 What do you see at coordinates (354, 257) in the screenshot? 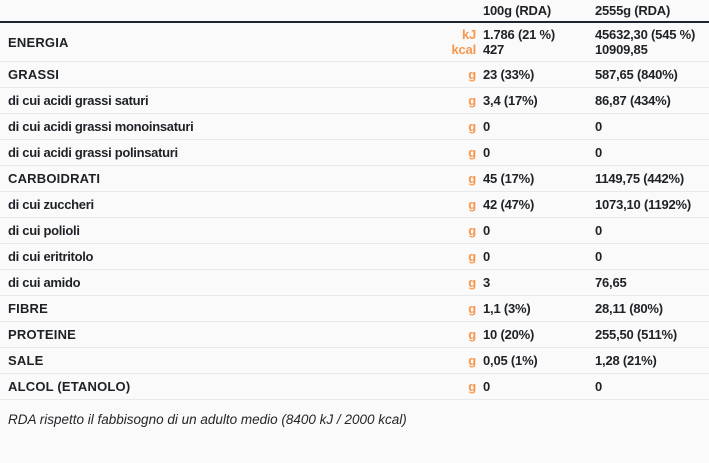
I see `table-row: di cui eritritolo g 0 0` at bounding box center [354, 257].